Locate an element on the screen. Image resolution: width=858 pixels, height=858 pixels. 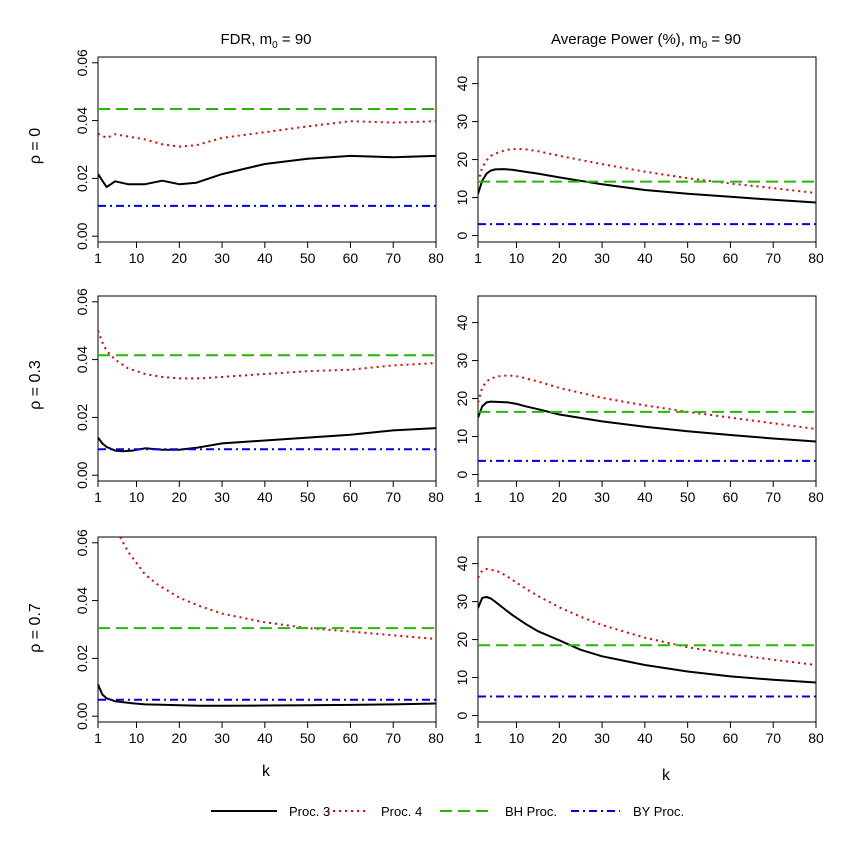
legend: Proc. 3 Proc. 4 BH Proc. BY Proc. is located at coordinates (447, 811).